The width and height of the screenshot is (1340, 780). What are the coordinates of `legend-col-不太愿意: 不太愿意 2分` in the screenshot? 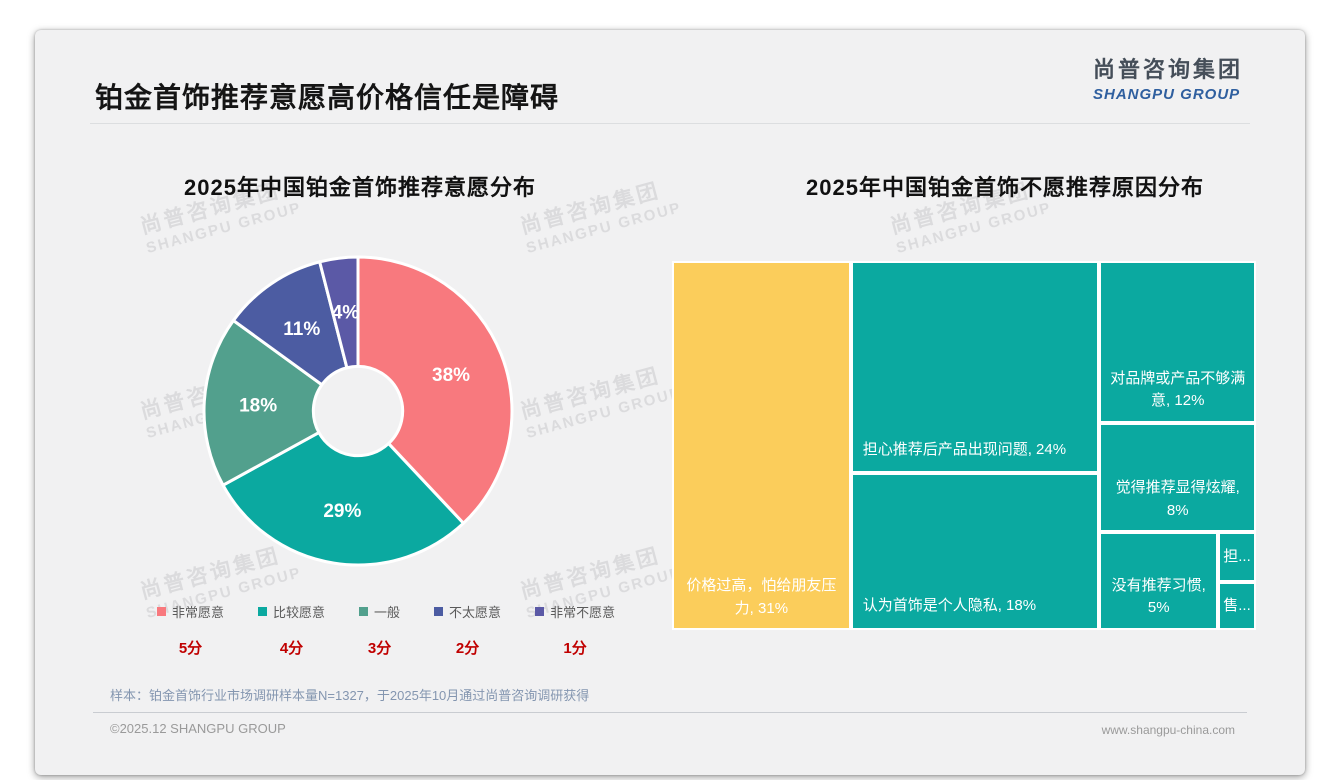 It's located at (467, 630).